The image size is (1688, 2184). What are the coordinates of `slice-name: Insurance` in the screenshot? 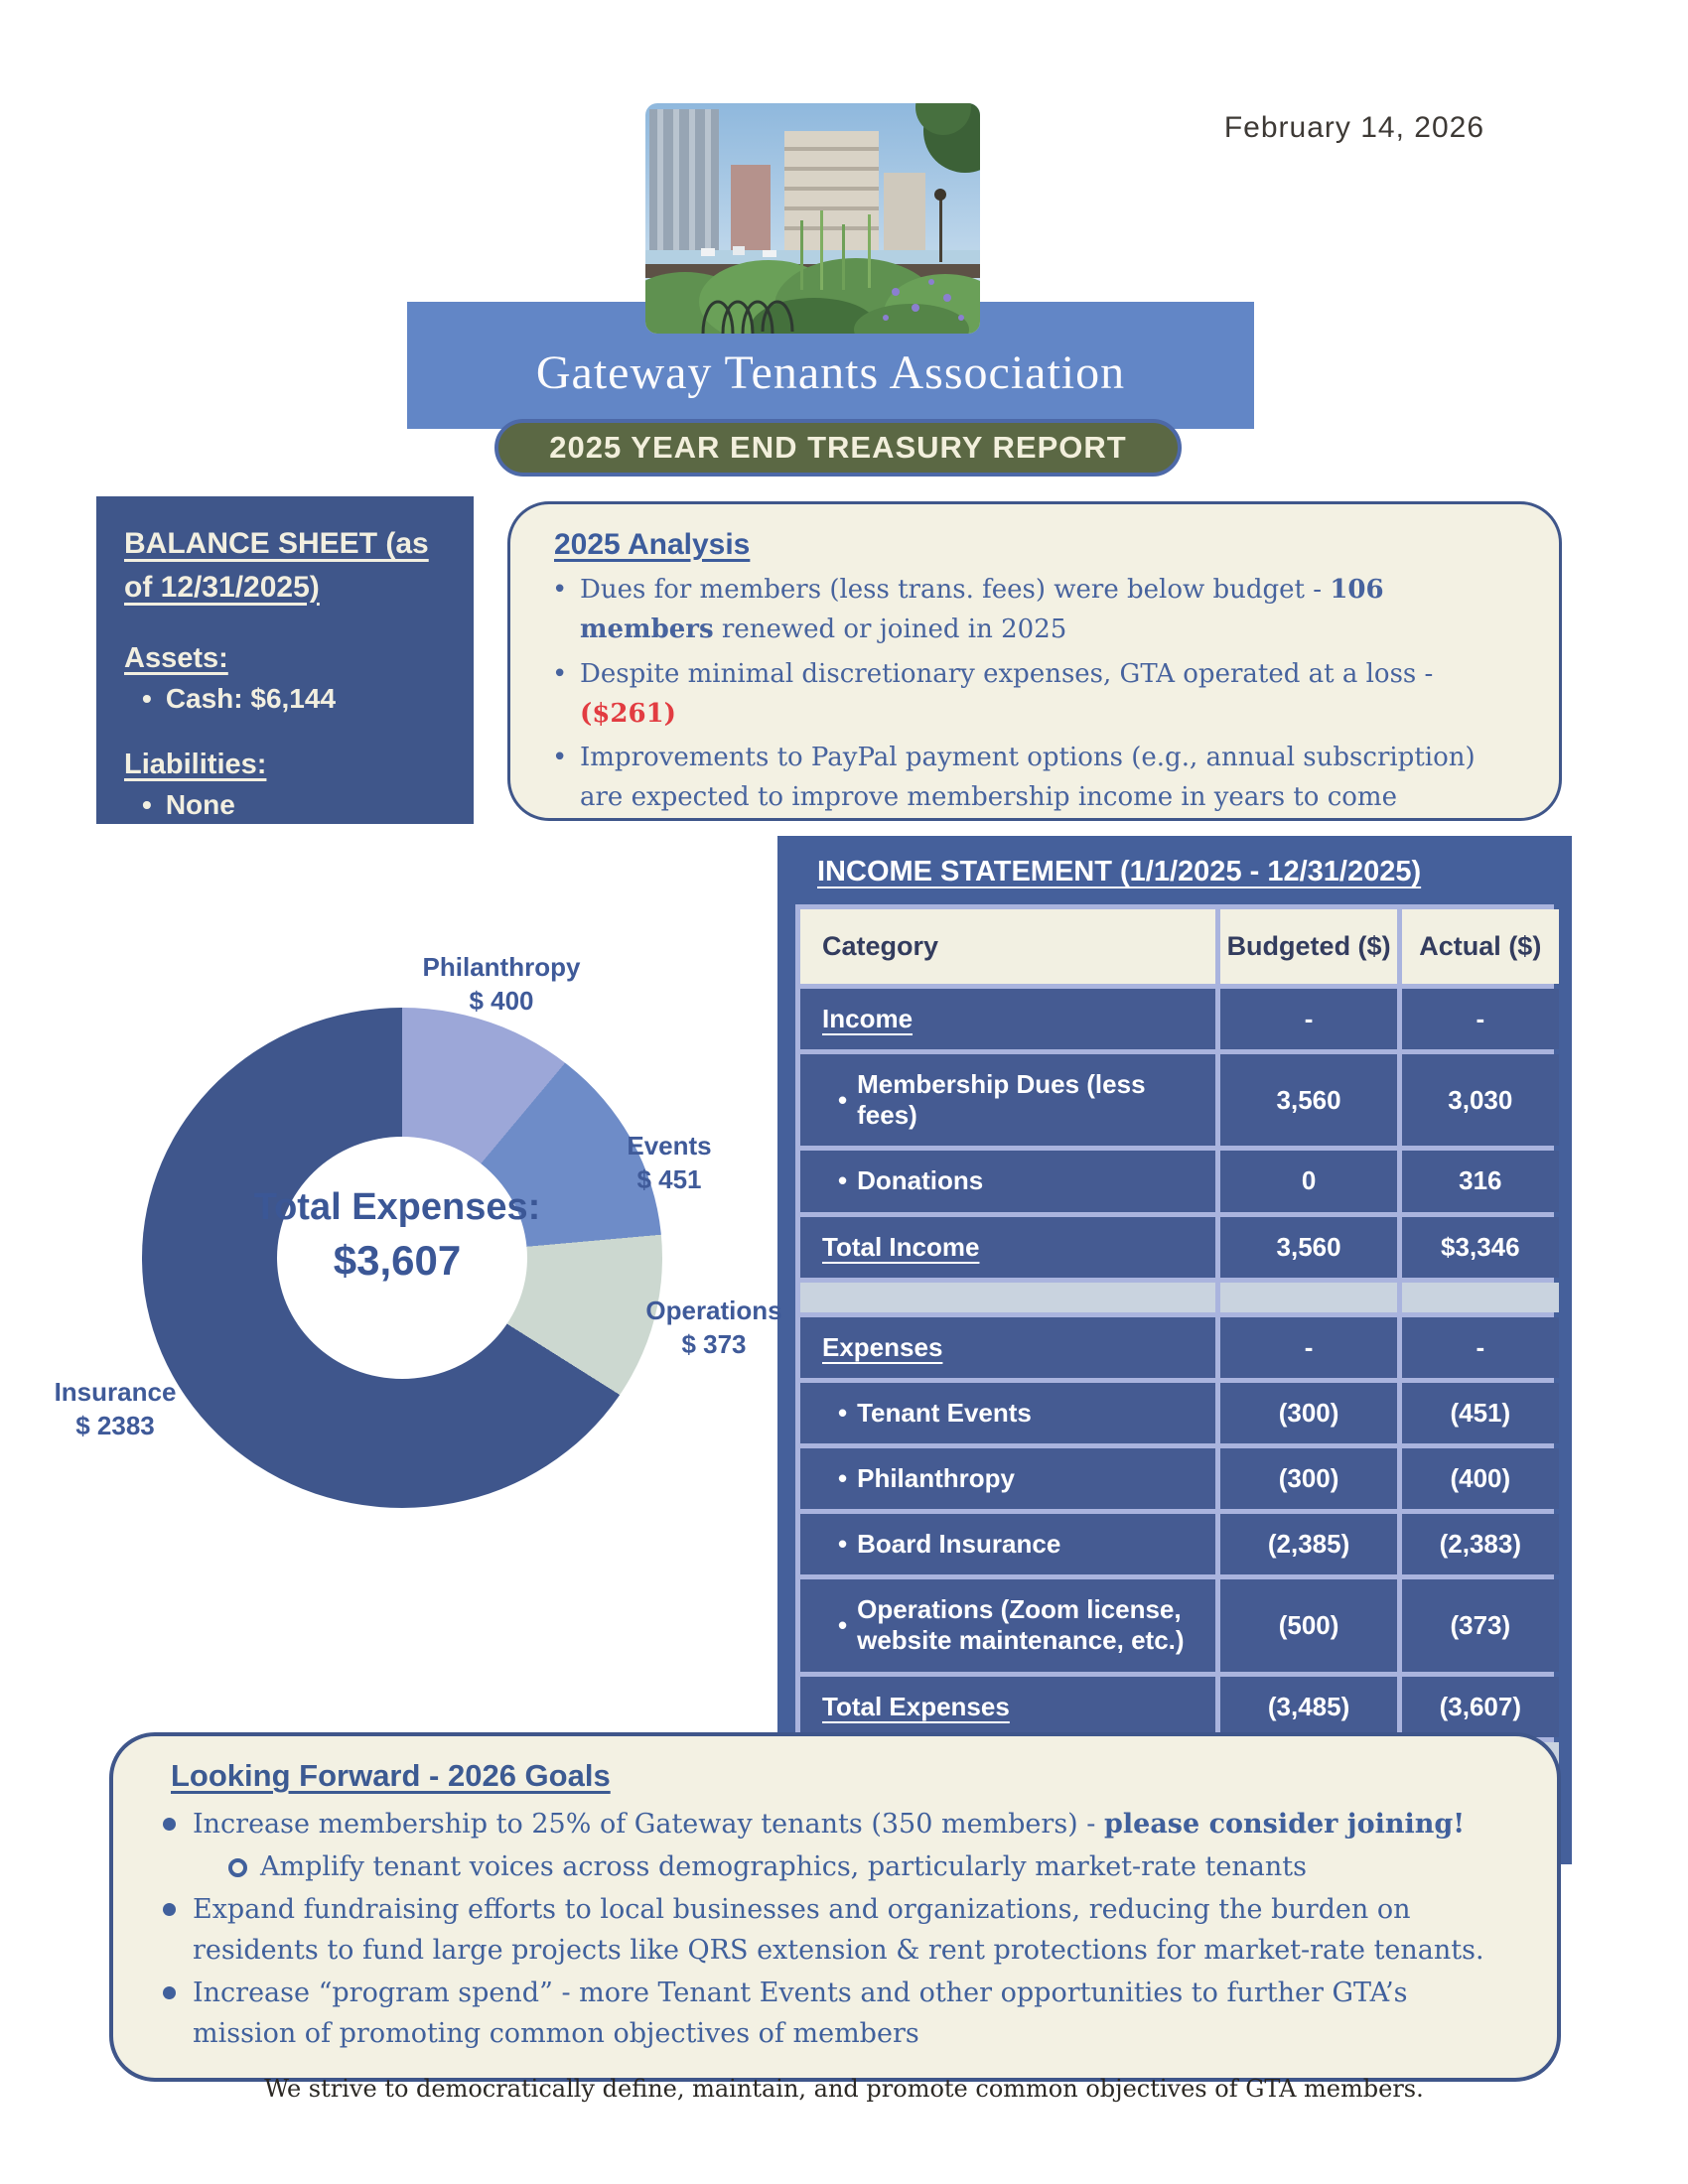 It's located at (115, 1392).